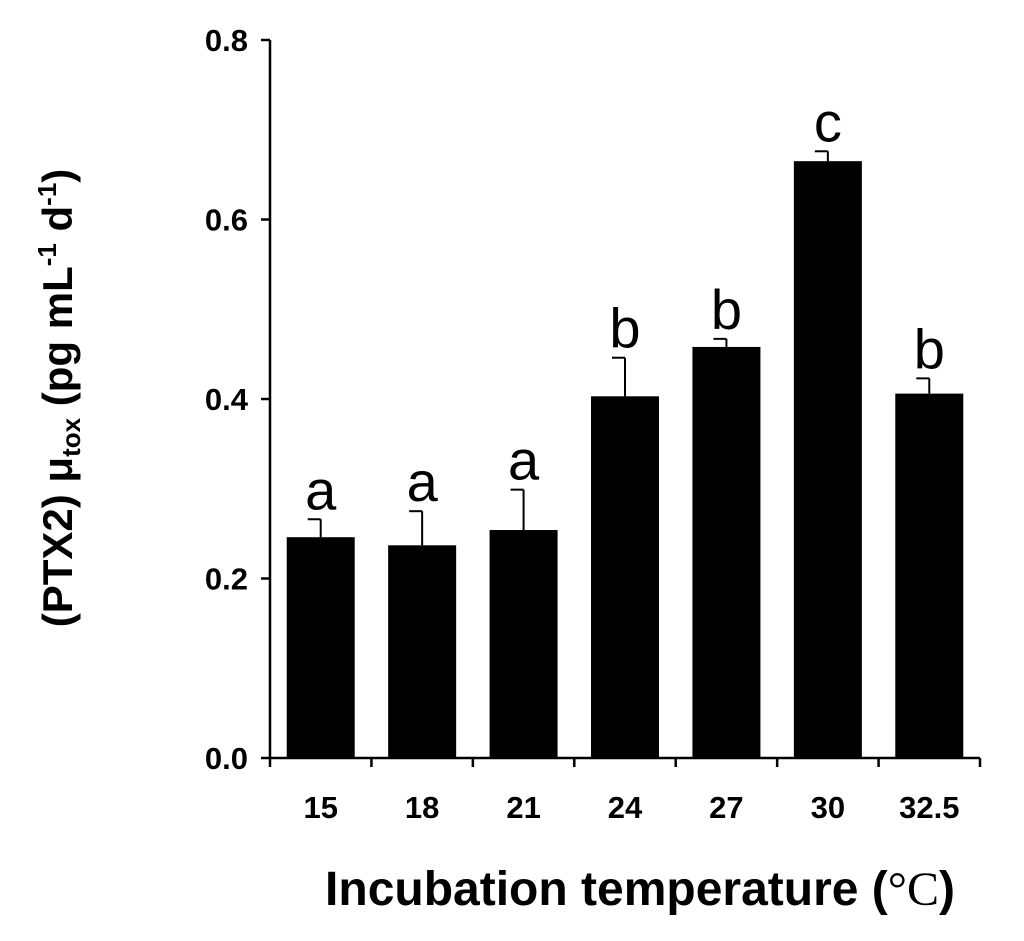 The image size is (1024, 941). Describe the element at coordinates (422, 807) in the screenshot. I see `x-tick-label: 18` at that location.